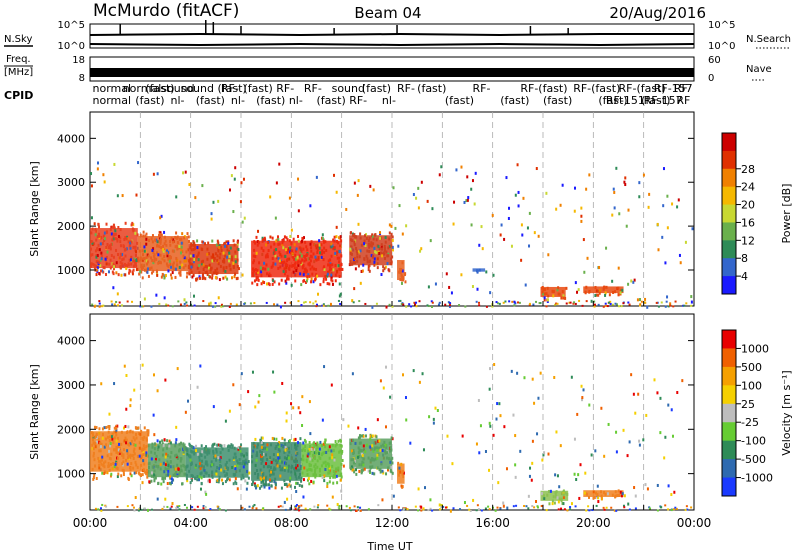 The image size is (800, 554). What do you see at coordinates (230, 88) in the screenshot?
I see `cpid-entry: RF-` at bounding box center [230, 88].